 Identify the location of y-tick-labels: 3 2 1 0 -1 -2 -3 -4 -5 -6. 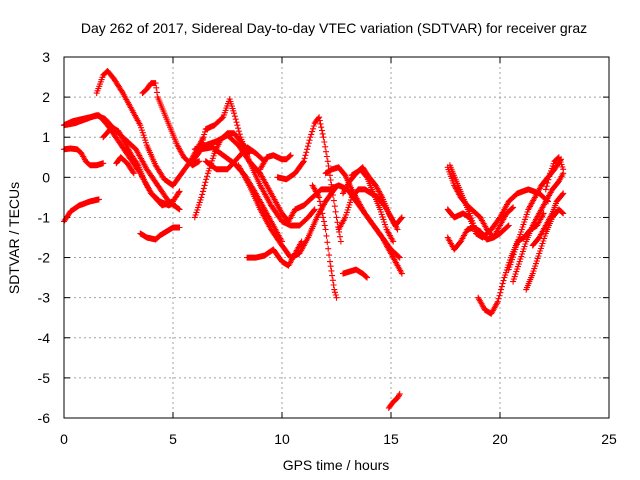
(44, 237).